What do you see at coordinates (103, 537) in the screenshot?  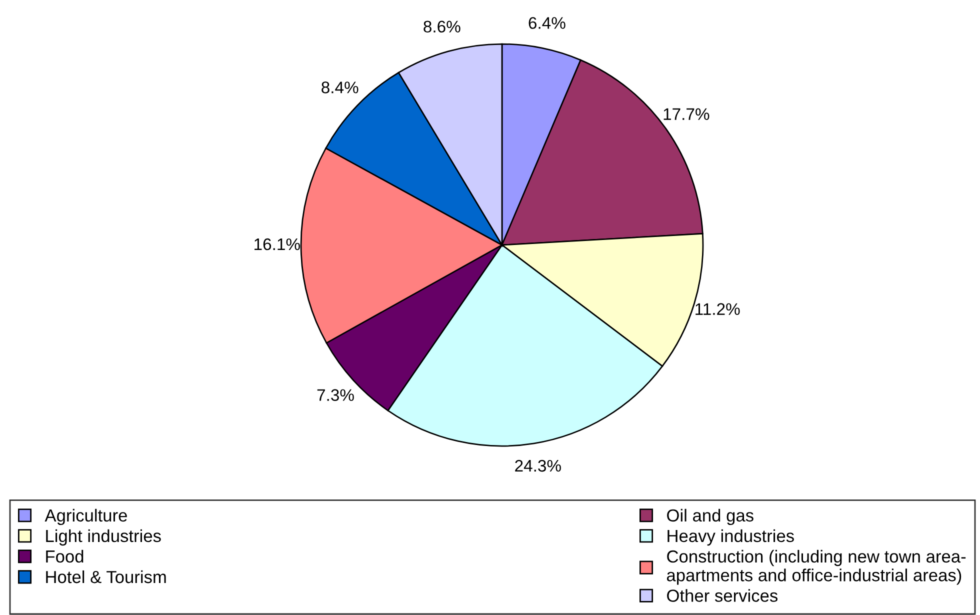 I see `legend-label: Light industries` at bounding box center [103, 537].